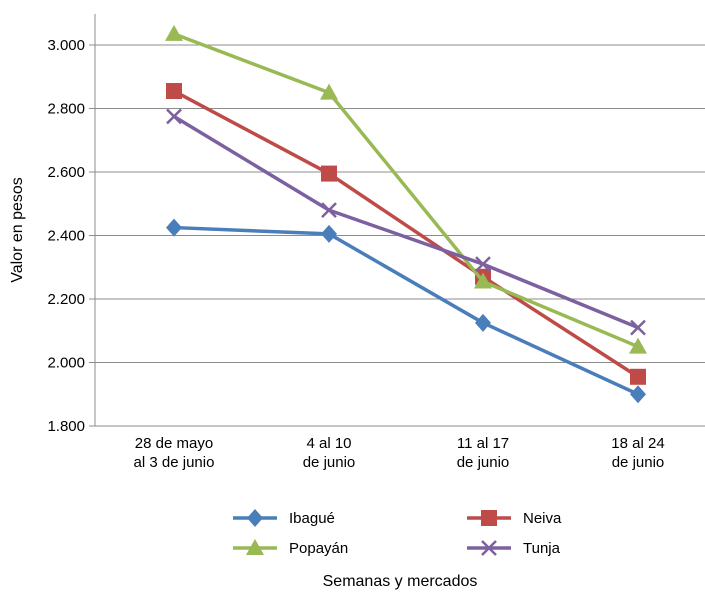  What do you see at coordinates (514, 548) in the screenshot?
I see `legend-item: Tunja` at bounding box center [514, 548].